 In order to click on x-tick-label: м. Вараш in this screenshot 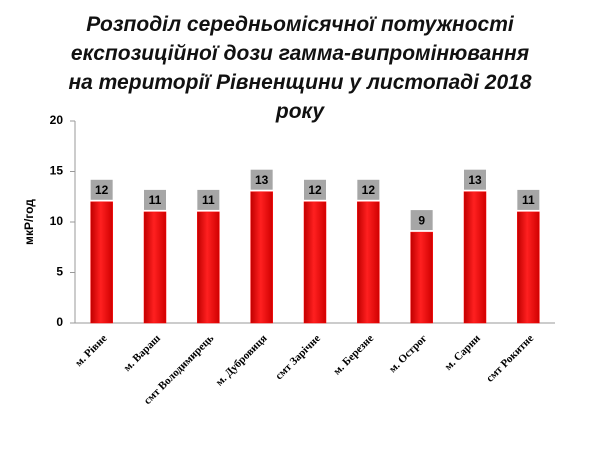, I will do `click(142, 353)`.